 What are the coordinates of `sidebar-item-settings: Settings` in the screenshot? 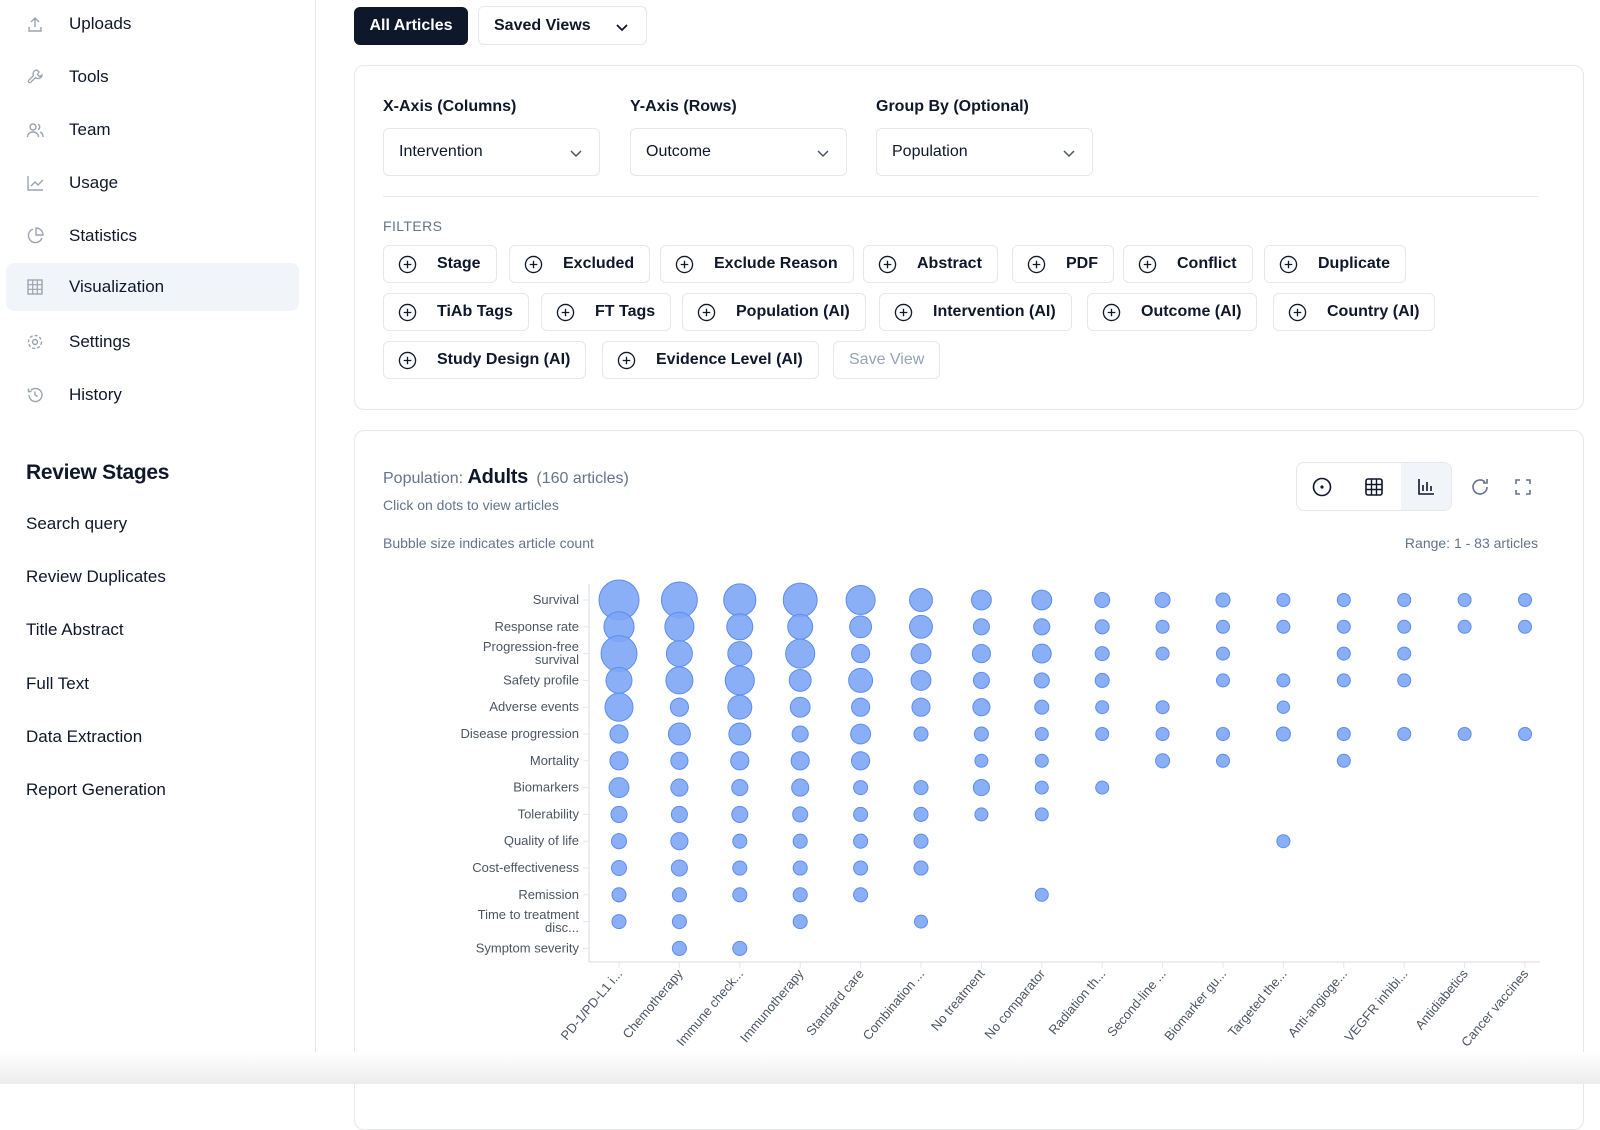 It's located at (152, 342).